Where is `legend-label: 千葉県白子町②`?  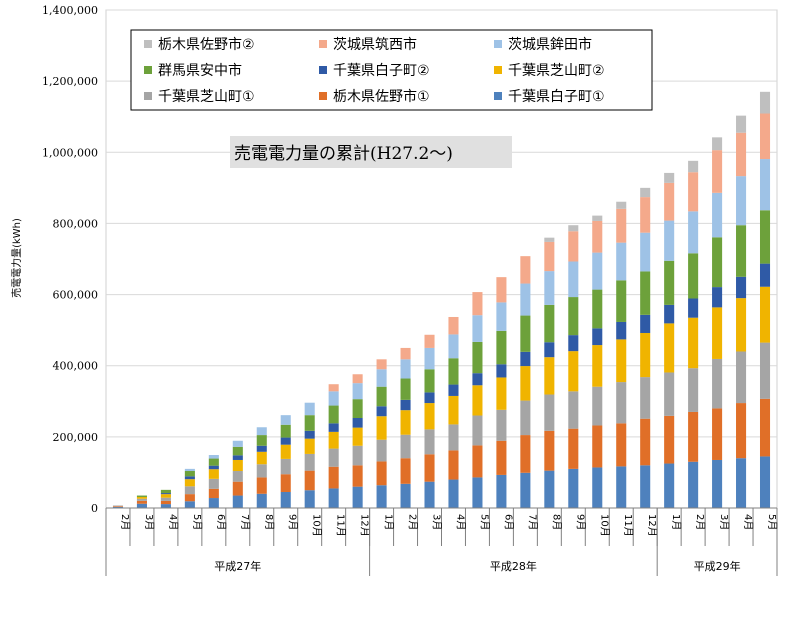
legend-label: 千葉県白子町② is located at coordinates (381, 71).